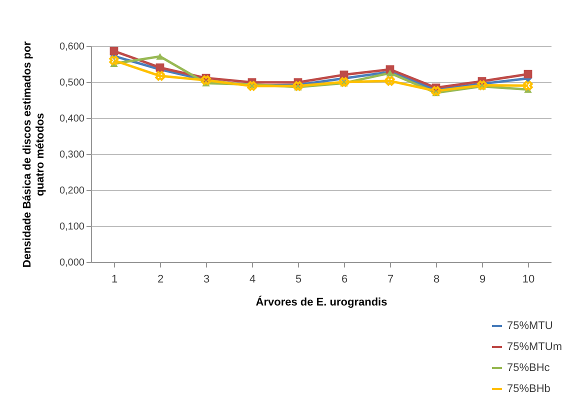 The height and width of the screenshot is (407, 584). What do you see at coordinates (530, 326) in the screenshot?
I see `legend-label: 75%MTU` at bounding box center [530, 326].